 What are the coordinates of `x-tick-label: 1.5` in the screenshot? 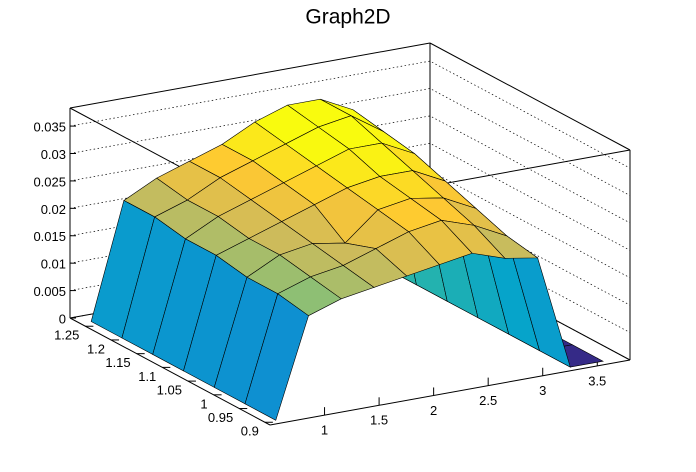 It's located at (379, 420).